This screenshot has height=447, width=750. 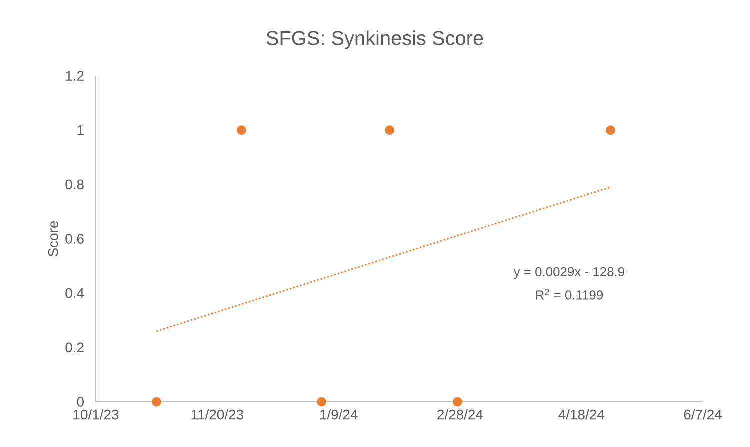 What do you see at coordinates (75, 76) in the screenshot?
I see `y-tick-label: 1.2` at bounding box center [75, 76].